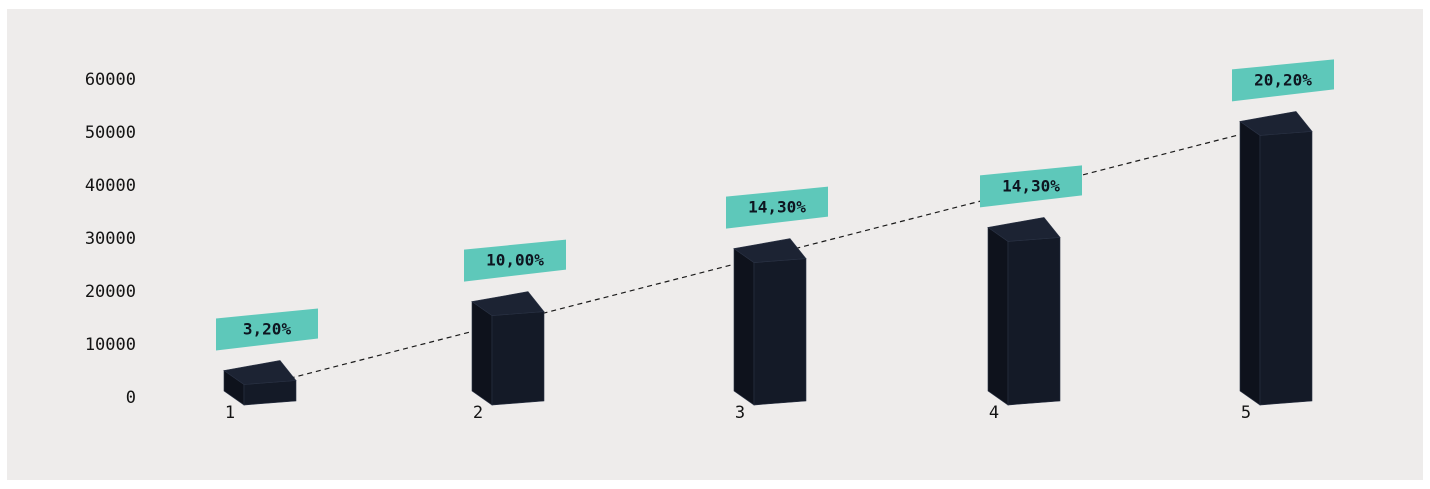 This screenshot has height=489, width=1430. Describe the element at coordinates (110, 133) in the screenshot. I see `y-tick-label: 50000` at that location.